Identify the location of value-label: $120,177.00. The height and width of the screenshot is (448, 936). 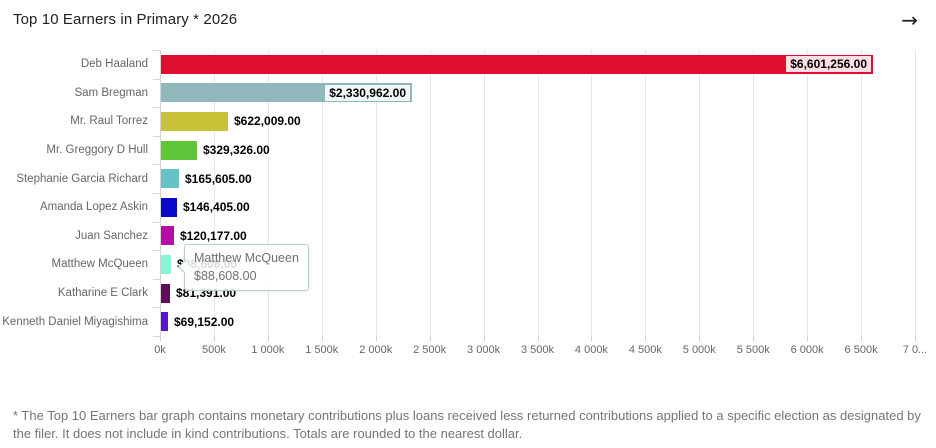
(213, 235).